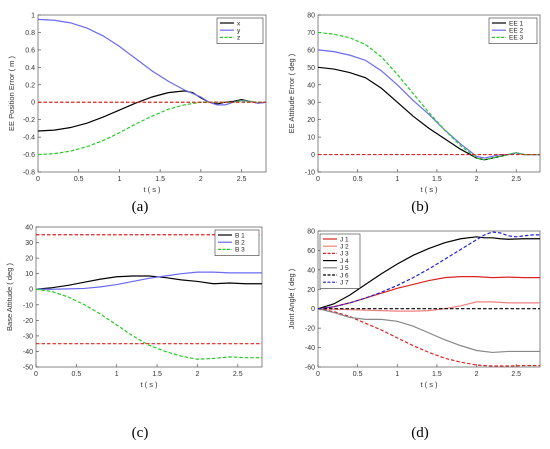 The height and width of the screenshot is (449, 550). I want to click on legend-entry: B 2, so click(240, 243).